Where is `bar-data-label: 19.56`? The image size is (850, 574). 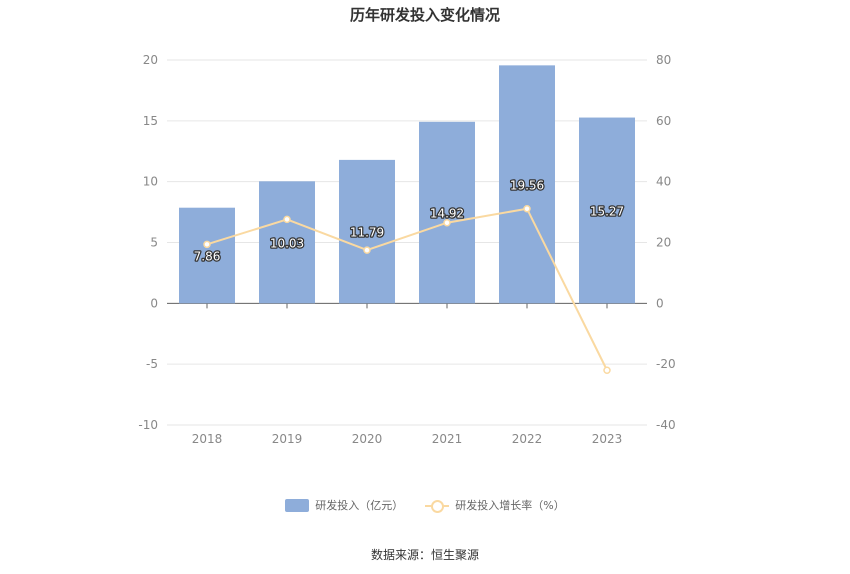 bar-data-label: 19.56 is located at coordinates (527, 185).